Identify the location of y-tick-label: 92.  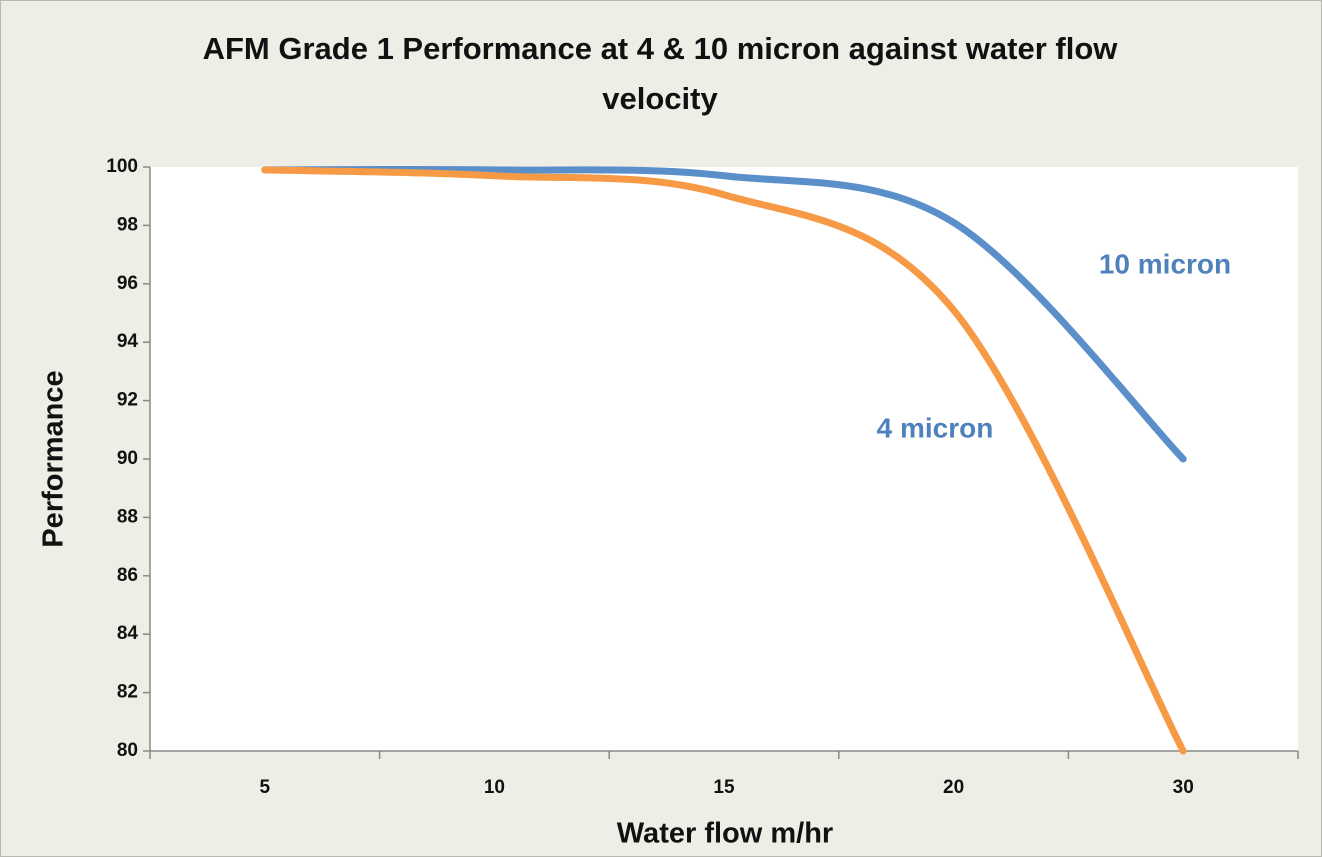
(127, 400).